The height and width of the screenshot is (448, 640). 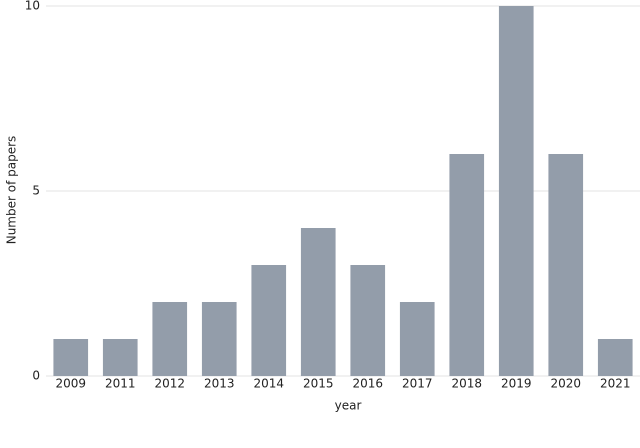 I want to click on x-tick-label: 2016, so click(x=367, y=384).